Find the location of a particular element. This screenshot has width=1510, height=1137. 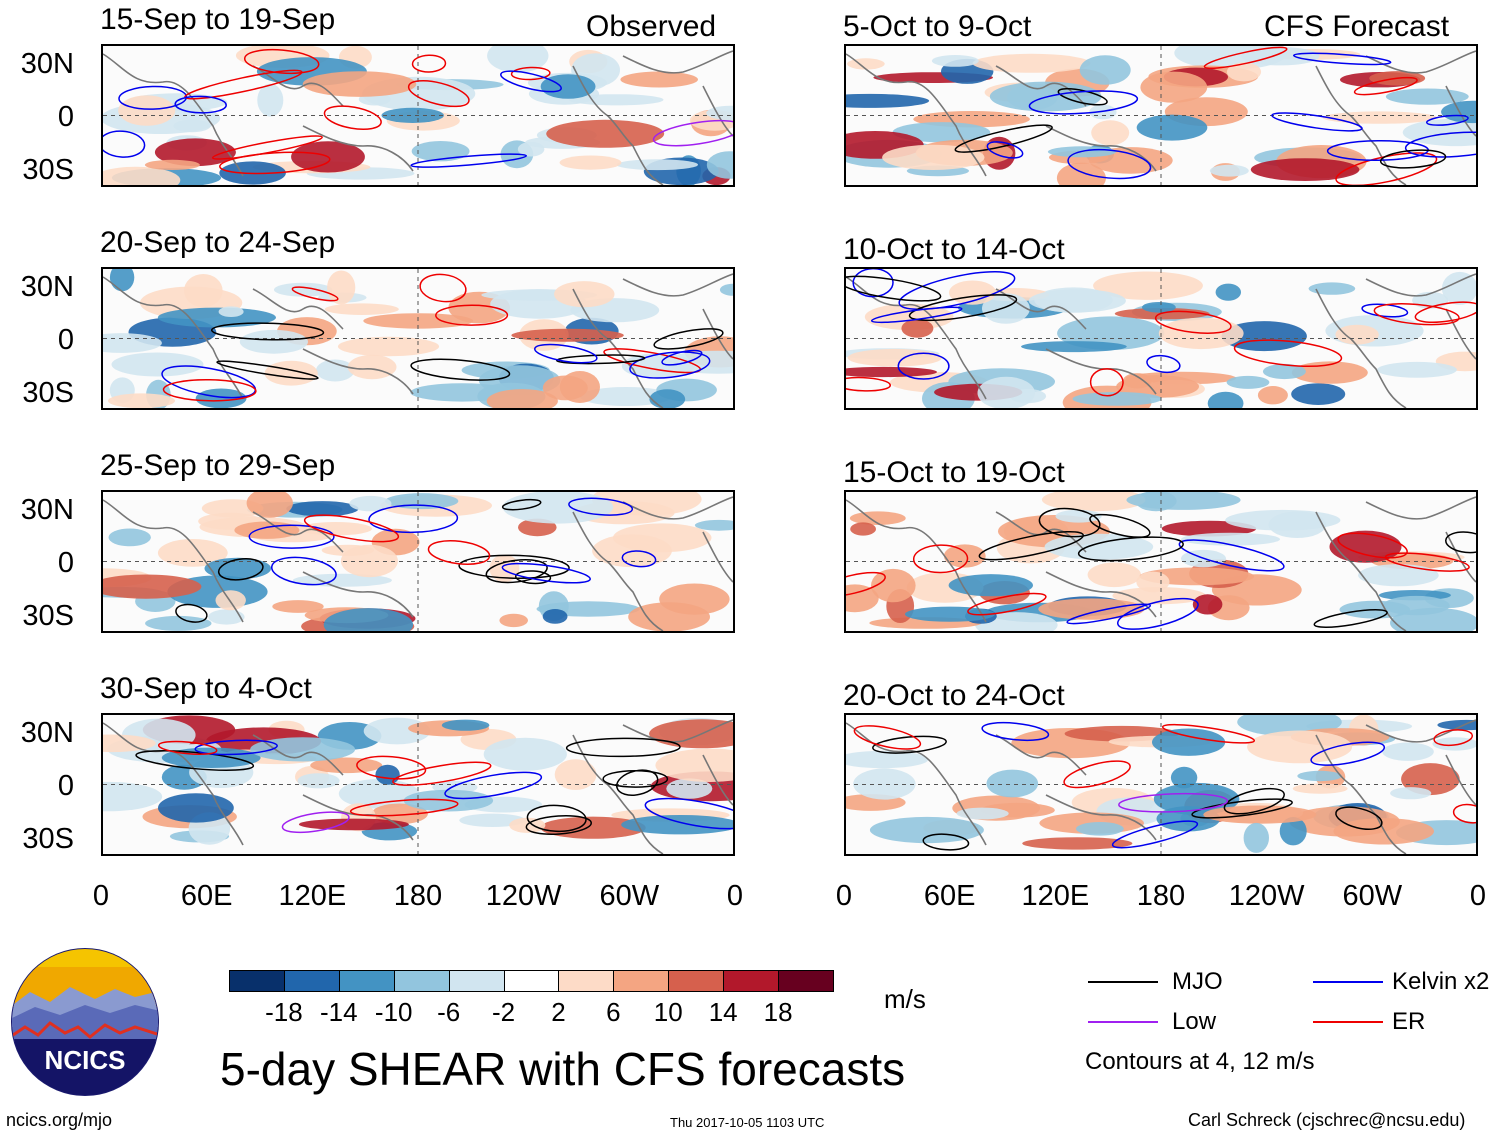

lon-label: 120W is located at coordinates (523, 896).